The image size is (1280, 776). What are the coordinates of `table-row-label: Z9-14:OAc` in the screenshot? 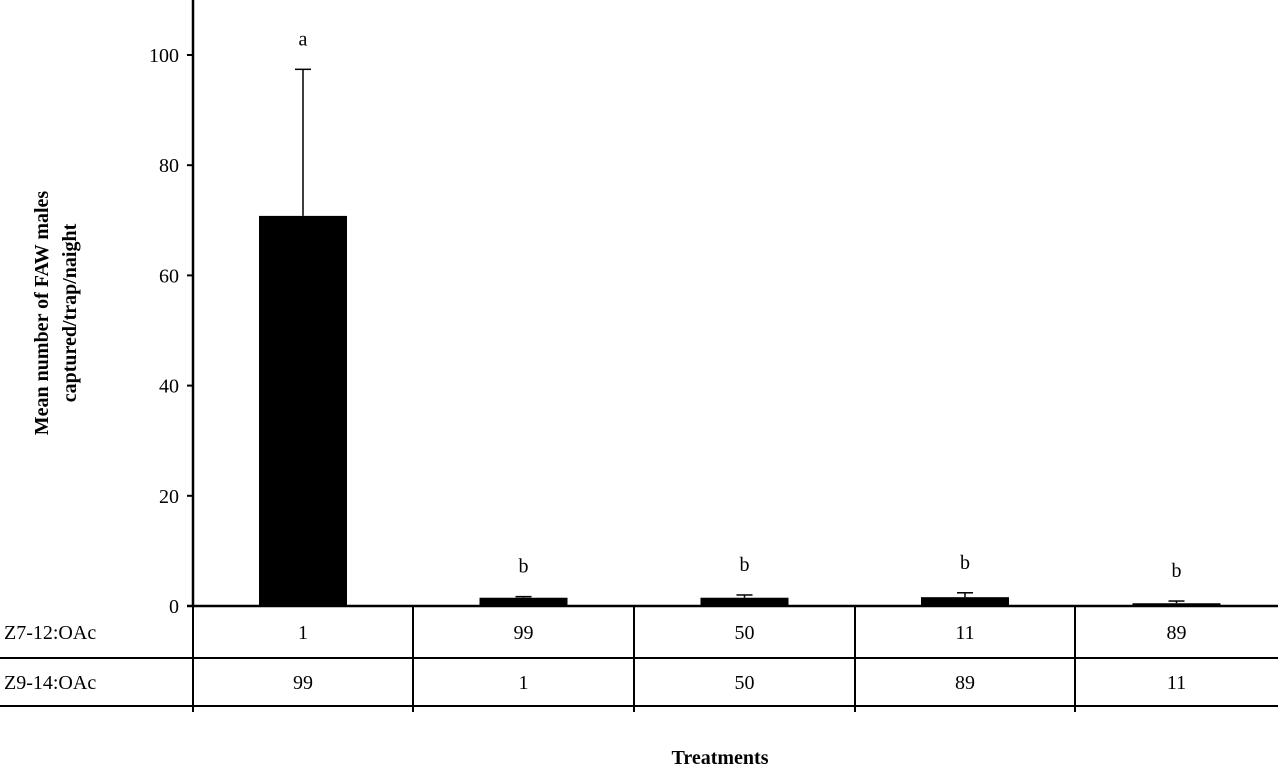 It's located at (50, 683).